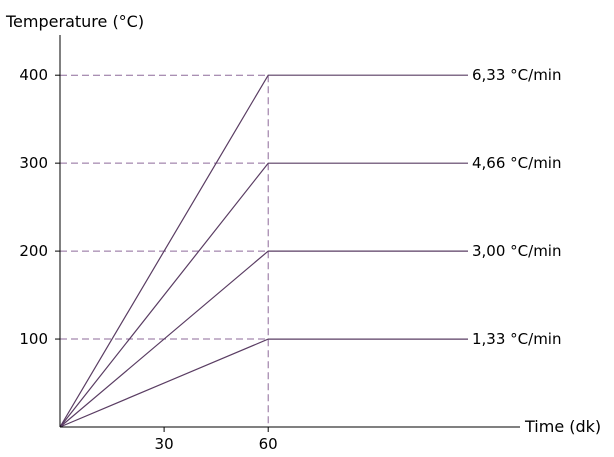  What do you see at coordinates (74, 21) in the screenshot?
I see `y-axis-title: Temperature (°C)` at bounding box center [74, 21].